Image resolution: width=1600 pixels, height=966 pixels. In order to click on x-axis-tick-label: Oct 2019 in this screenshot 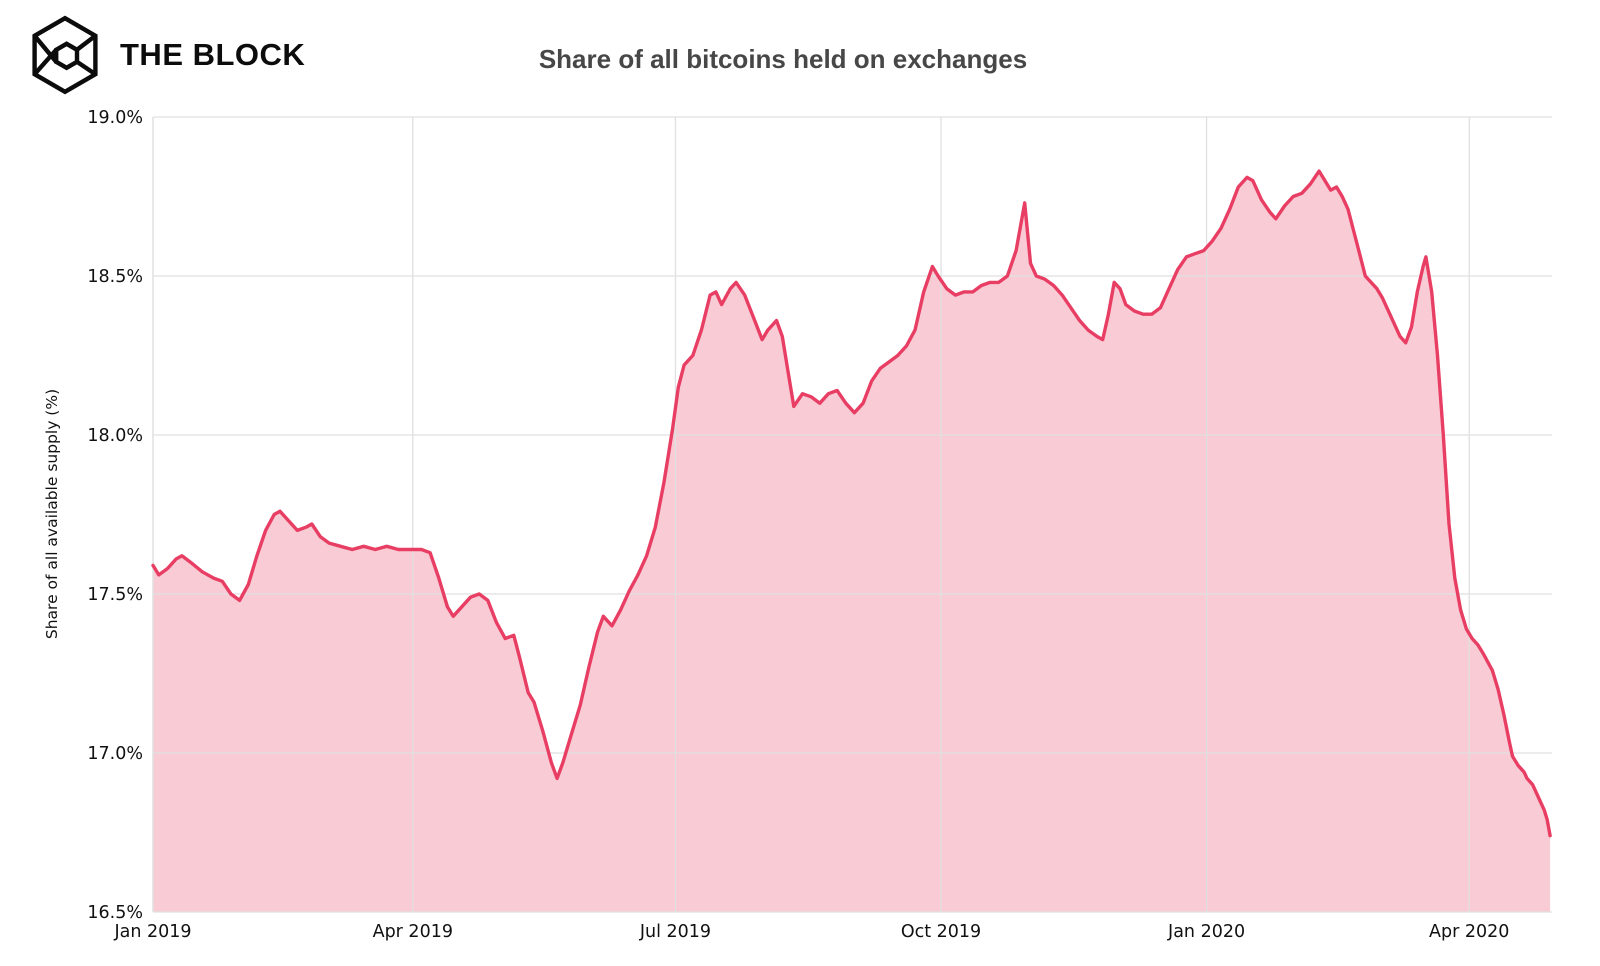, I will do `click(941, 932)`.